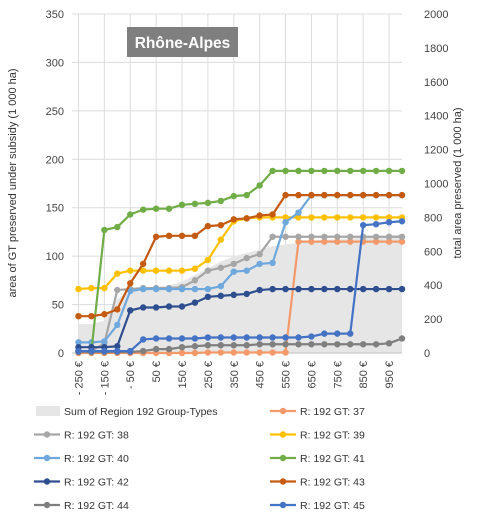 This screenshot has height=527, width=481. I want to click on y2-tick-label: 1600, so click(436, 83).